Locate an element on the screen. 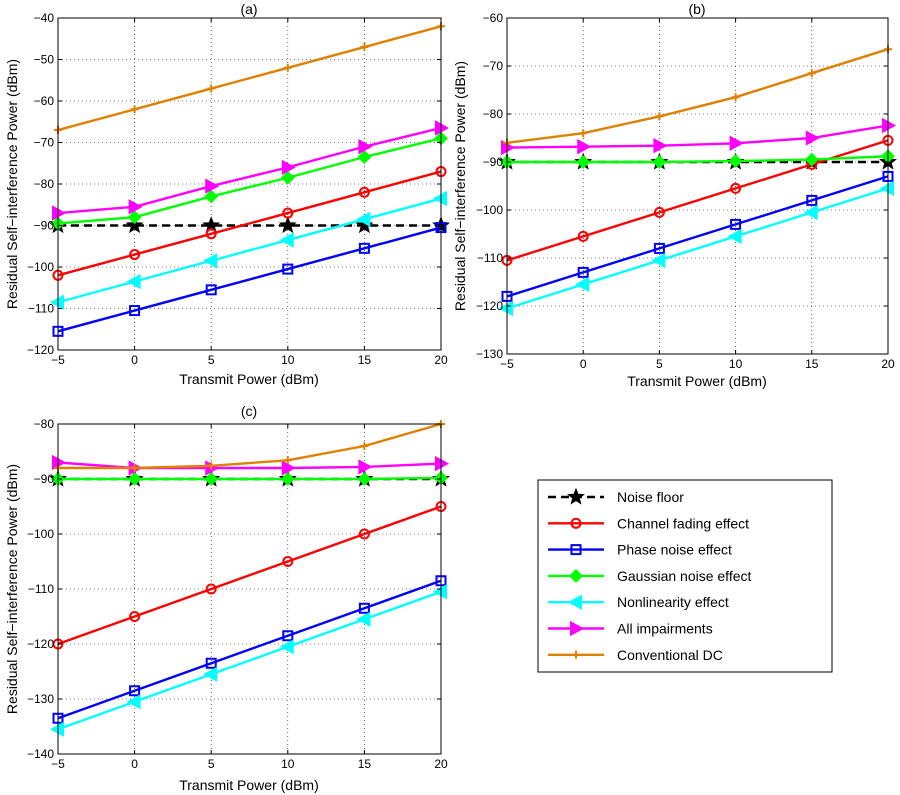 The image size is (900, 795). legend-entry-gaussian-noise-effect: Gaussian noise effect is located at coordinates (649, 576).